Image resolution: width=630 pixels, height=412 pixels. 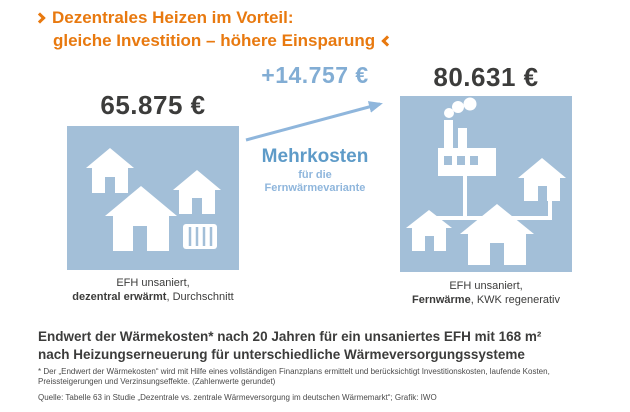 What do you see at coordinates (314, 121) in the screenshot?
I see `increase-arrow-icon` at bounding box center [314, 121].